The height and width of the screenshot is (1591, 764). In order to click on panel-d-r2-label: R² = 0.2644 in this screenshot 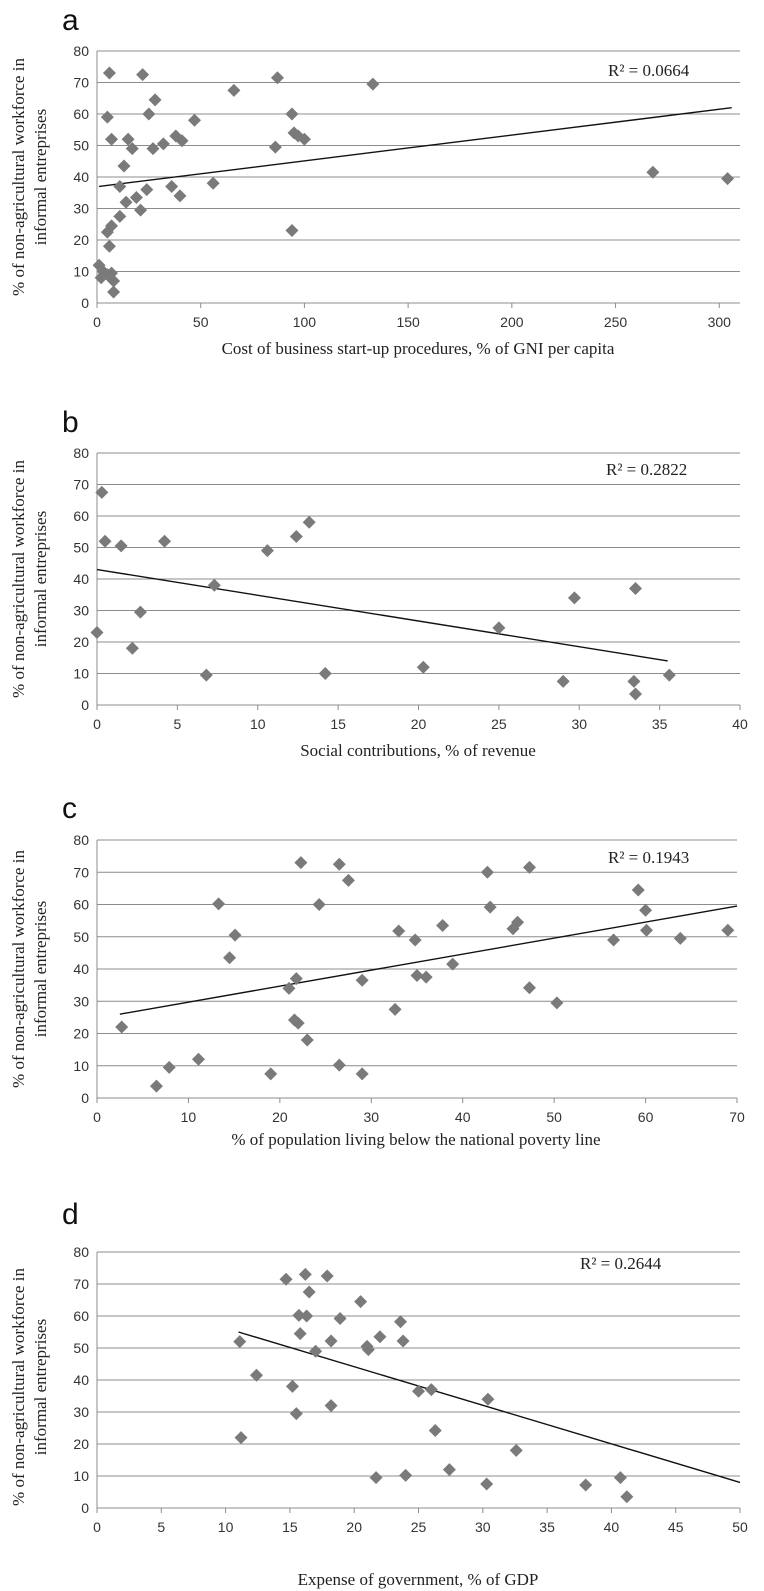, I will do `click(621, 1263)`.